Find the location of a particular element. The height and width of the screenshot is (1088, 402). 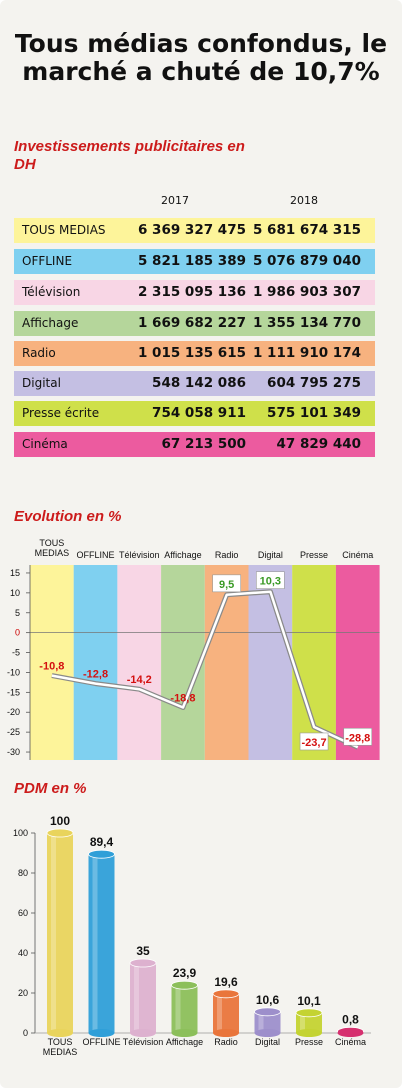

evolution-category-label: Cinéma is located at coordinates (357, 555).